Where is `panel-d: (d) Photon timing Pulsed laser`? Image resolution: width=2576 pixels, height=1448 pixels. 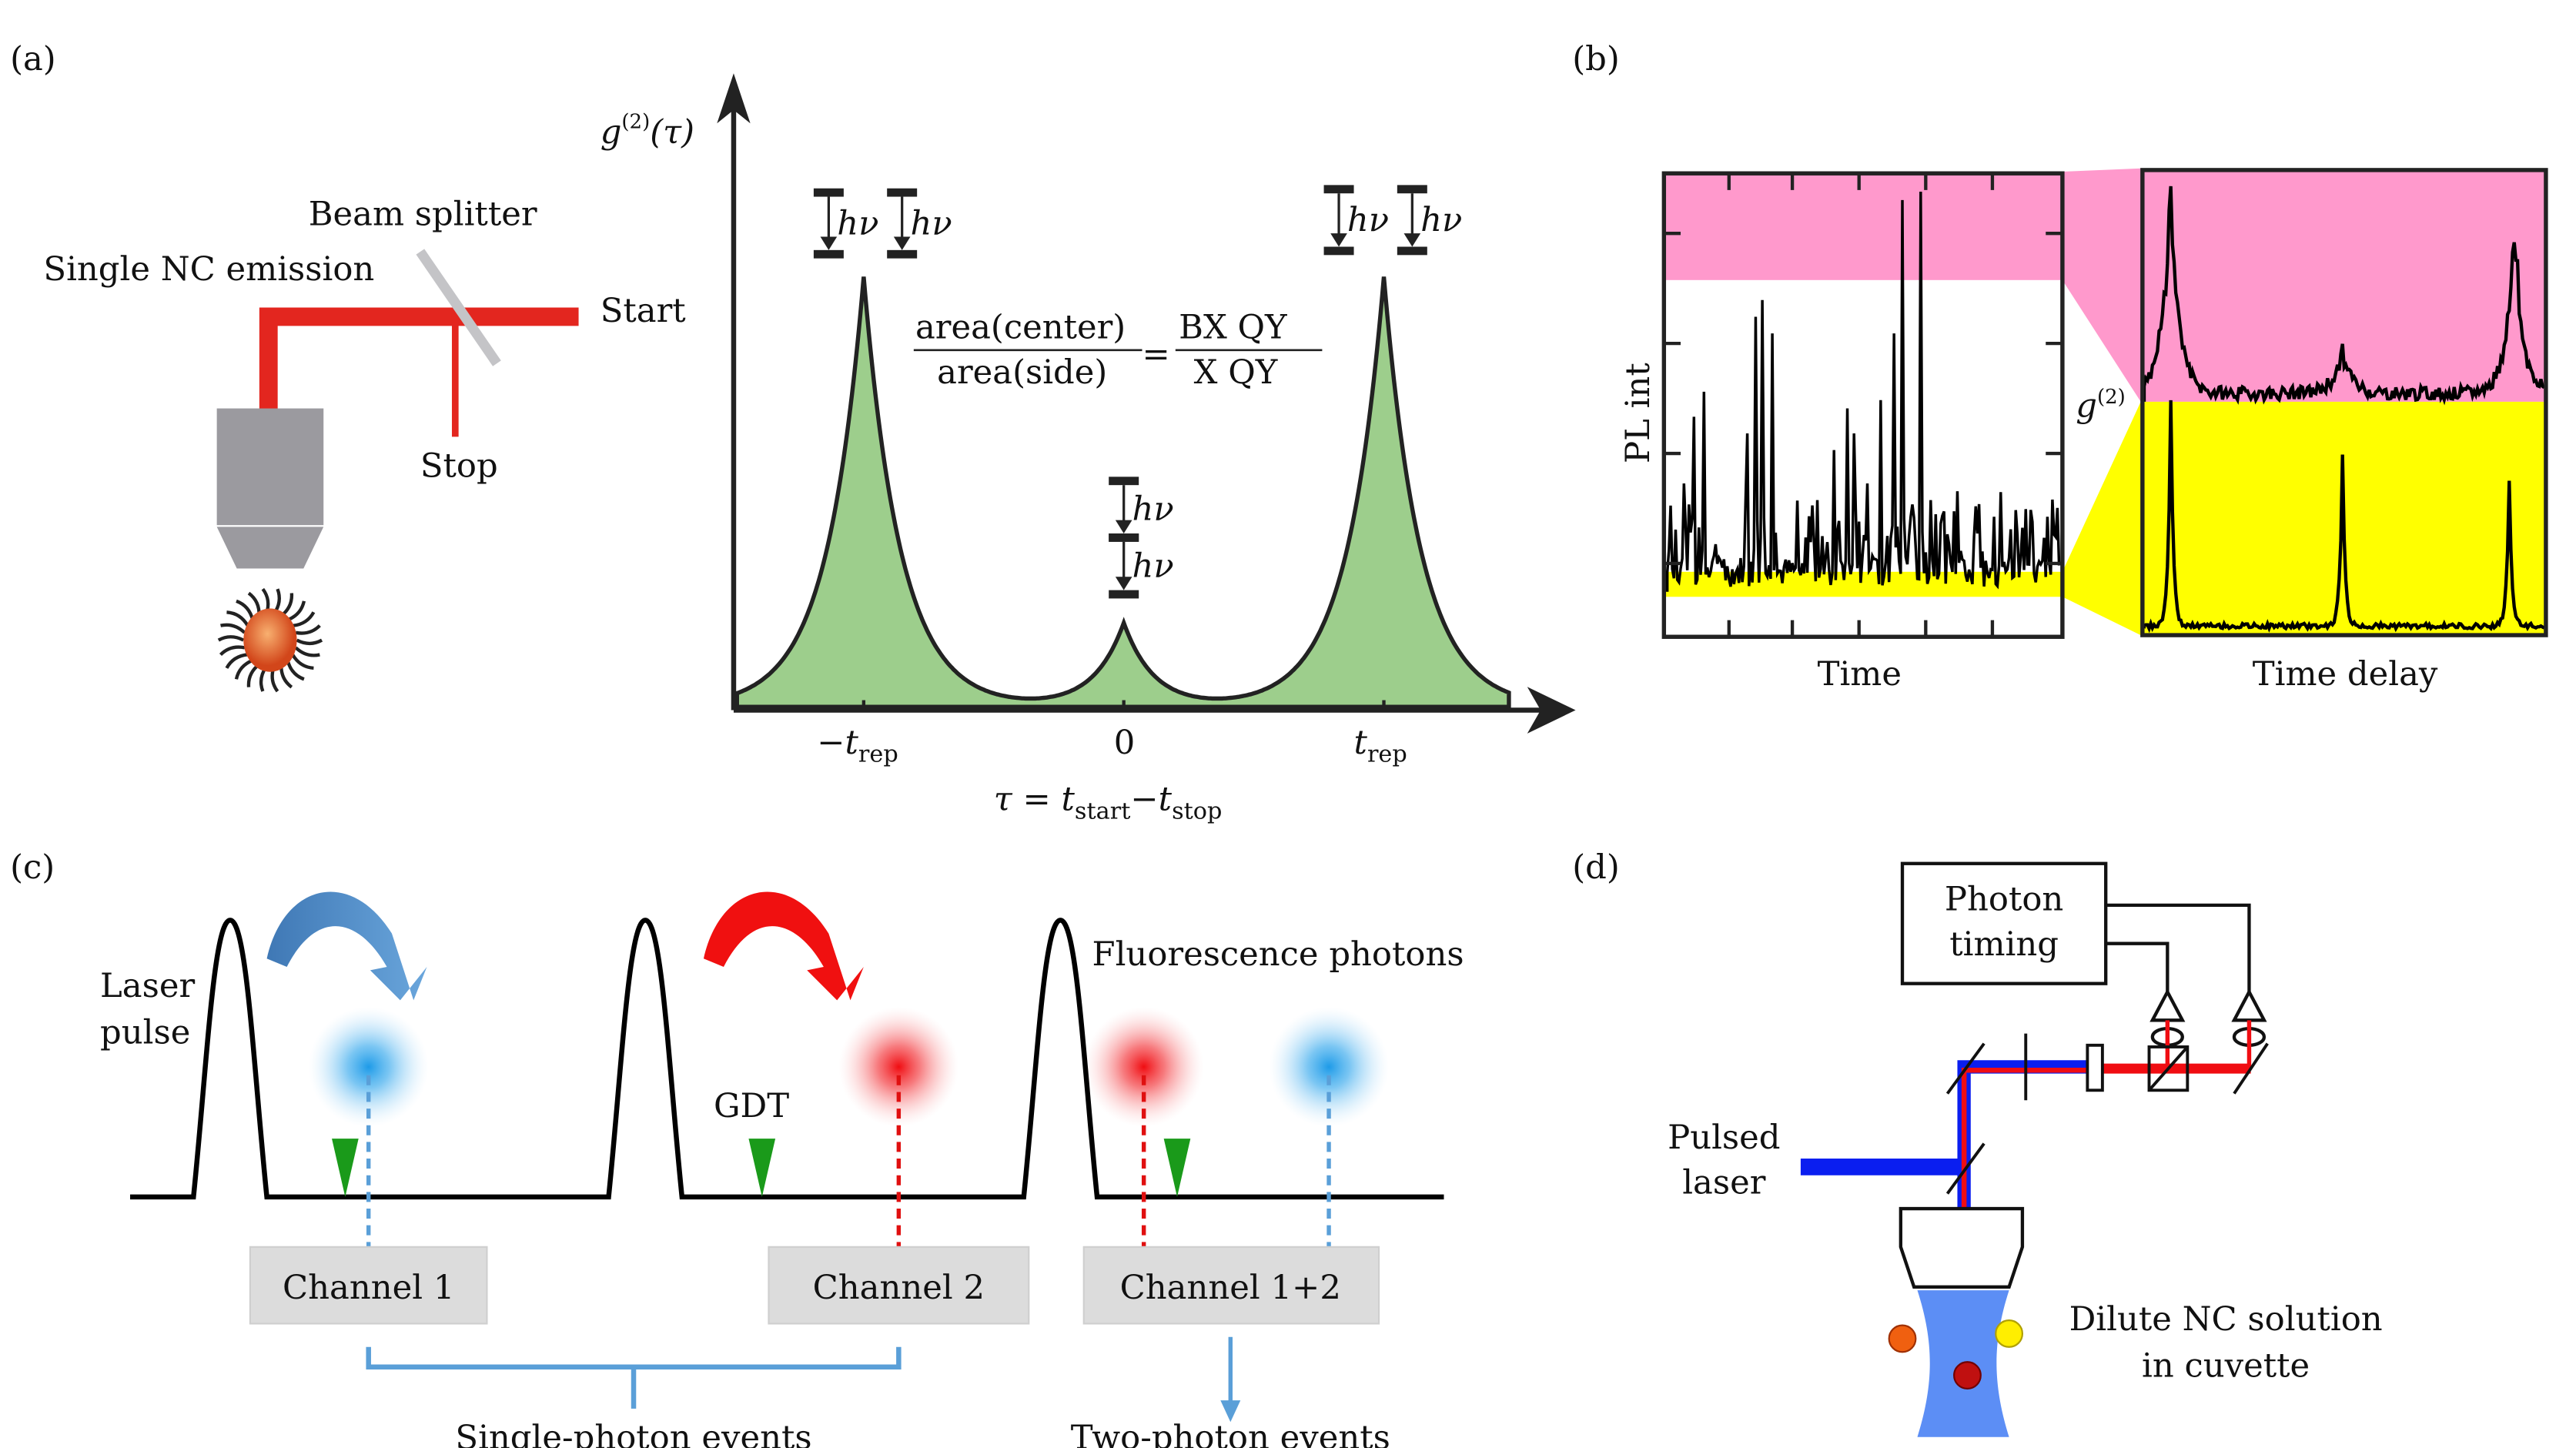 panel-d: (d) Photon timing Pulsed laser is located at coordinates (1978, 1142).